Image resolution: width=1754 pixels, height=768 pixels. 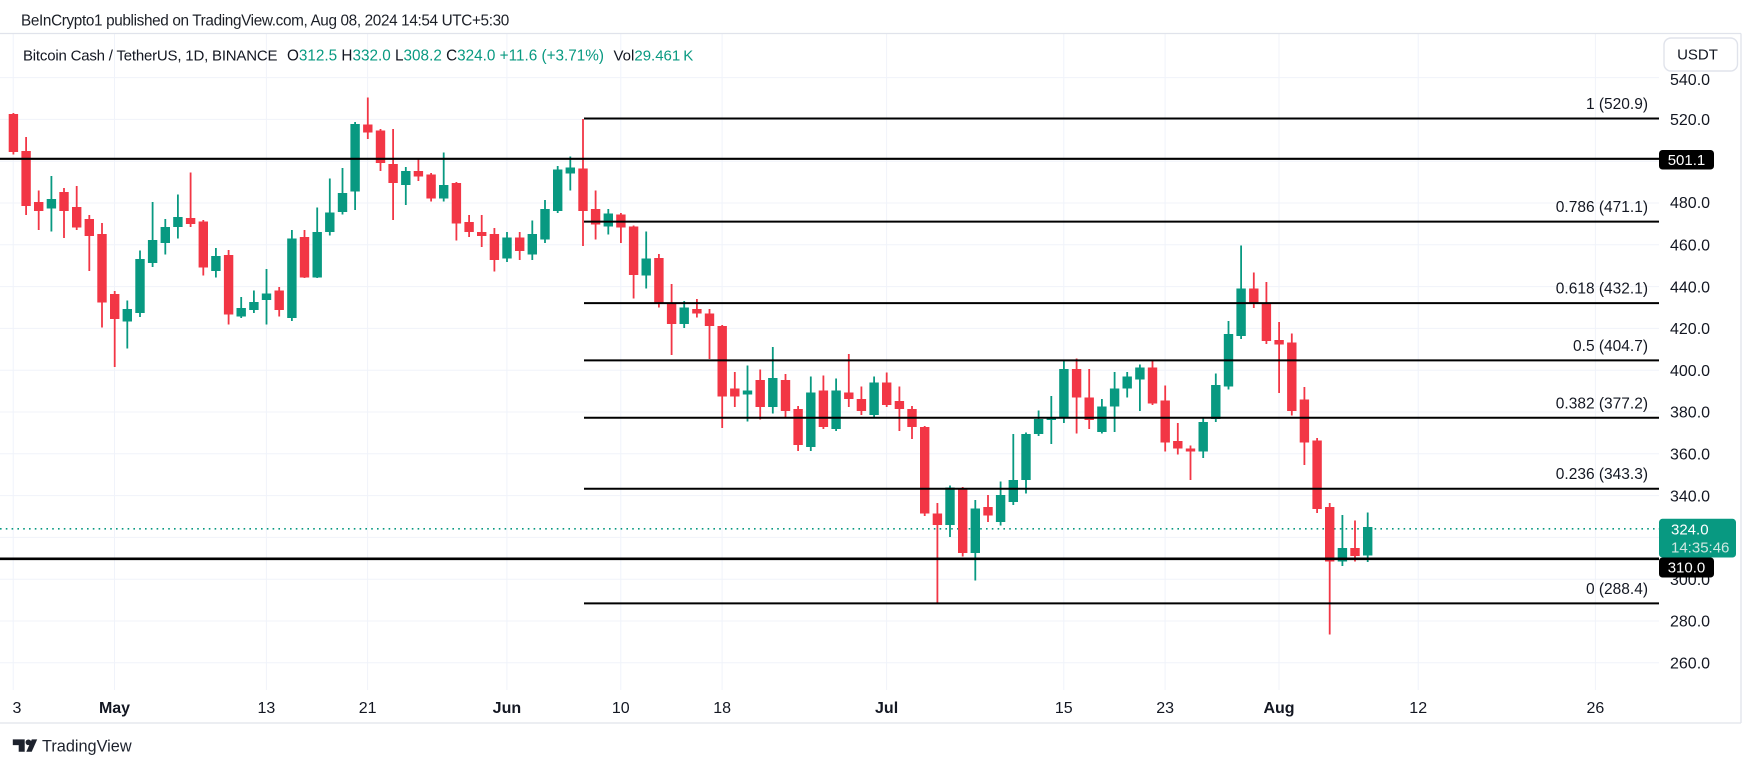 What do you see at coordinates (1690, 120) in the screenshot?
I see `svg-text: 520.0` at bounding box center [1690, 120].